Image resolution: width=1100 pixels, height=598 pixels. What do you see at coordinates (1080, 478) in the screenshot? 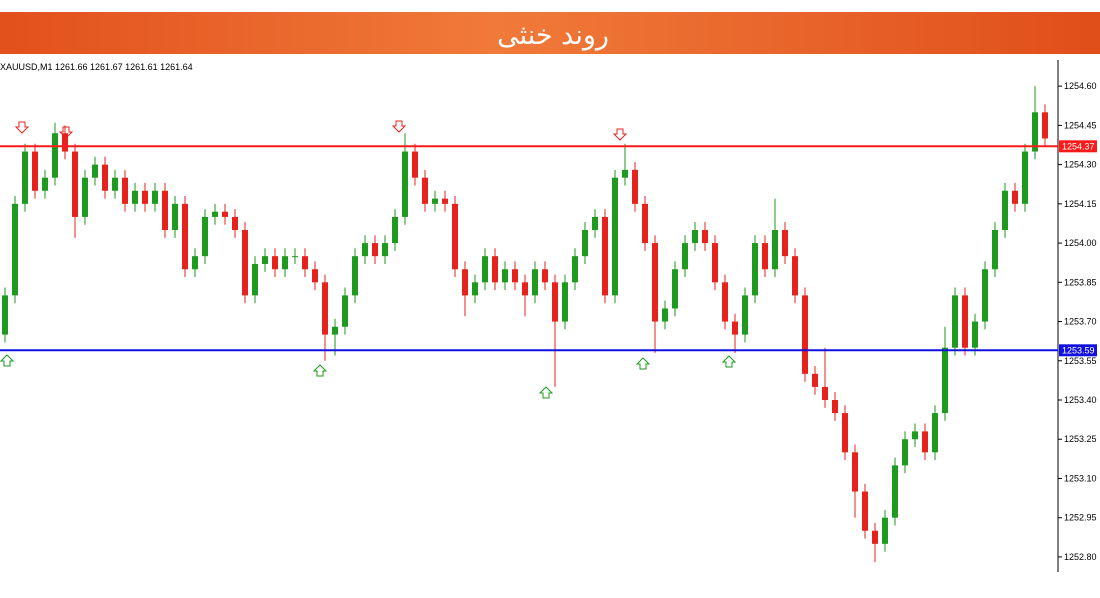
I see `y-tick-label: 1253.10` at bounding box center [1080, 478].